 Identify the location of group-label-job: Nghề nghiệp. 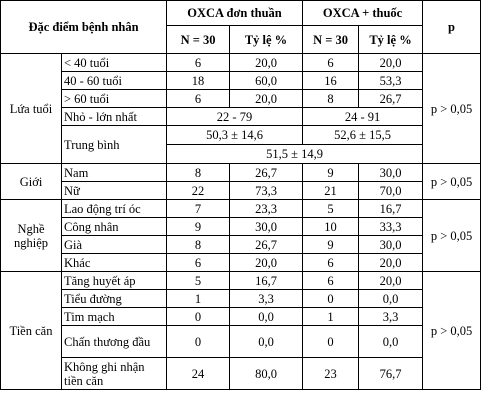
(31, 235).